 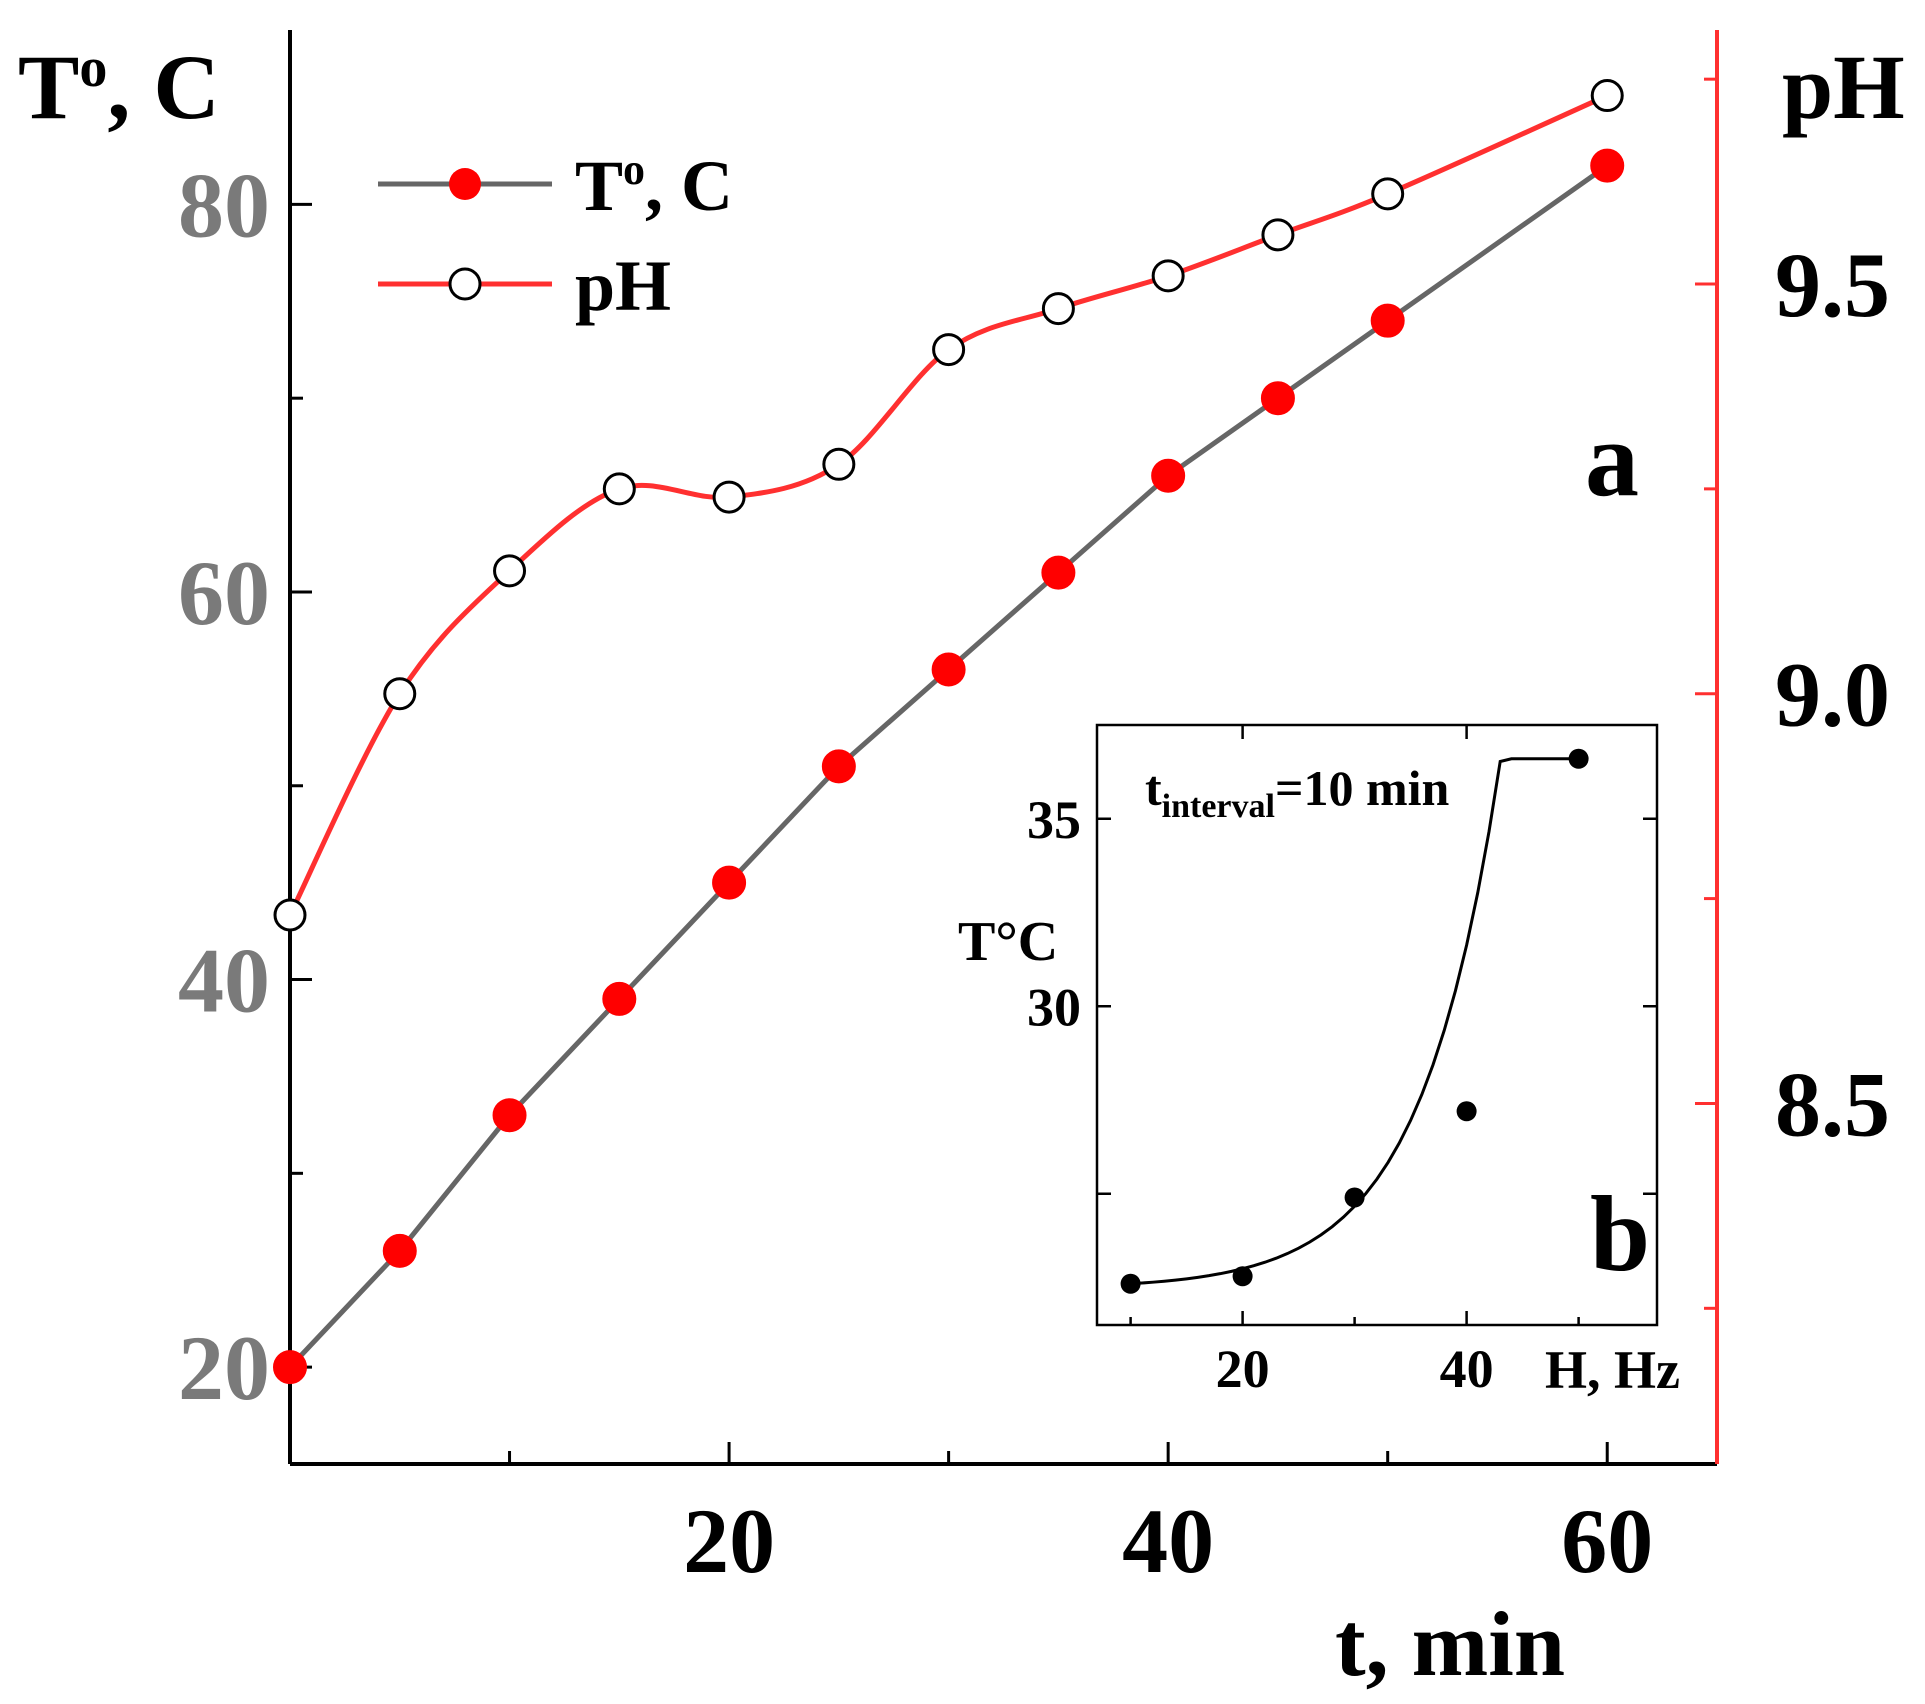 I want to click on inset-y-tick-label: 30, so click(x=1054, y=1007).